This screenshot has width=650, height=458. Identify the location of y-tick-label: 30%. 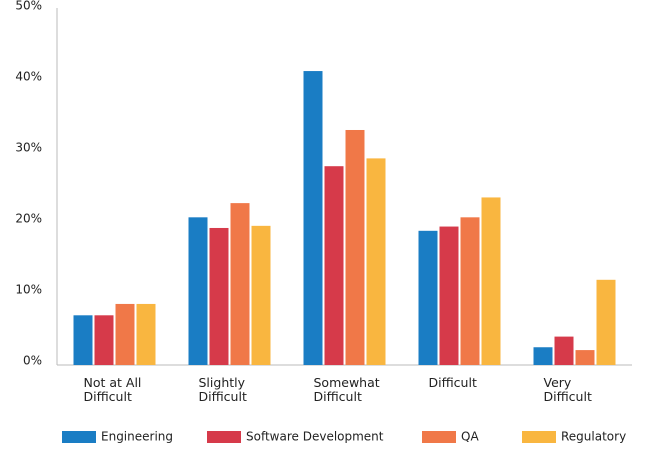
(28, 148).